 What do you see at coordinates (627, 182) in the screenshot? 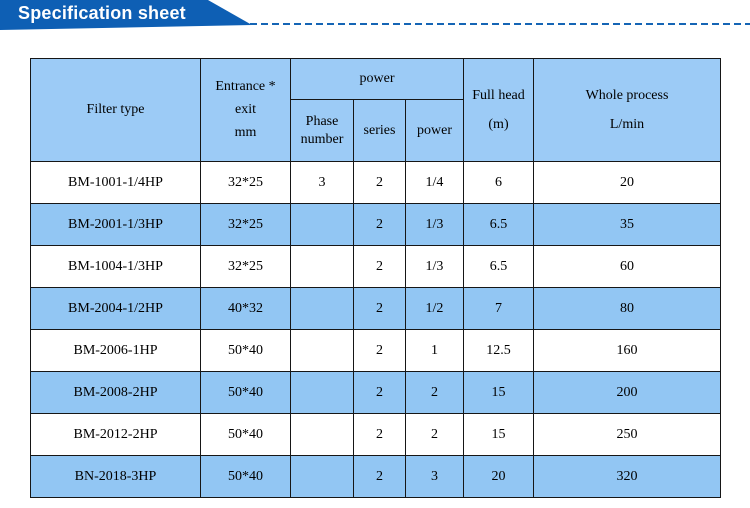
I see `cell-whole-process: 20` at bounding box center [627, 182].